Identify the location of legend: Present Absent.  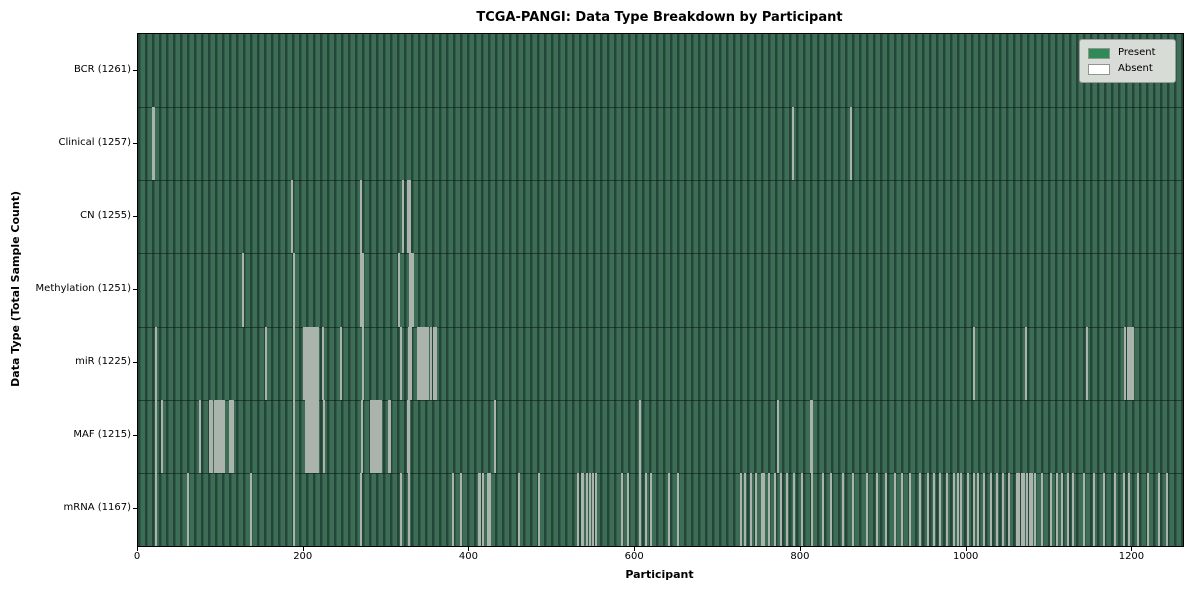
(1127, 61).